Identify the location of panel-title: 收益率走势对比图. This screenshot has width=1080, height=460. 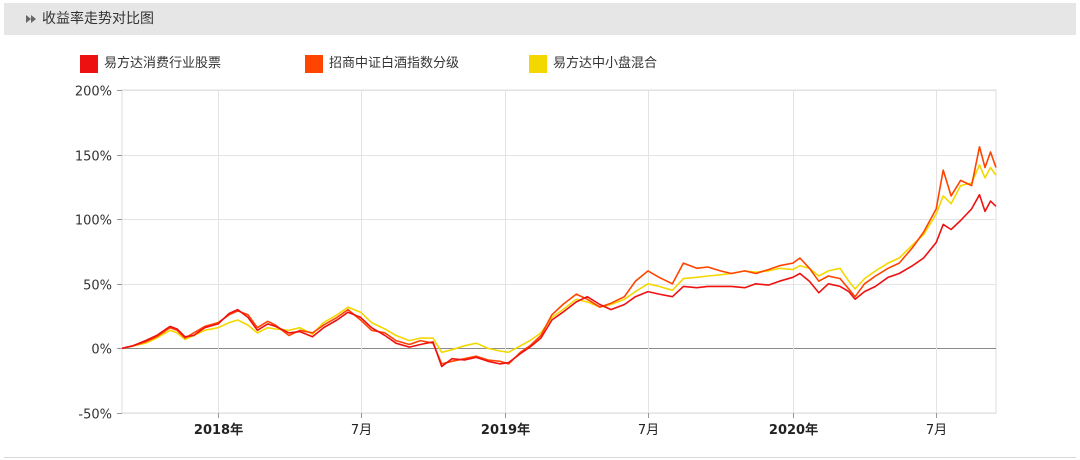
(98, 19).